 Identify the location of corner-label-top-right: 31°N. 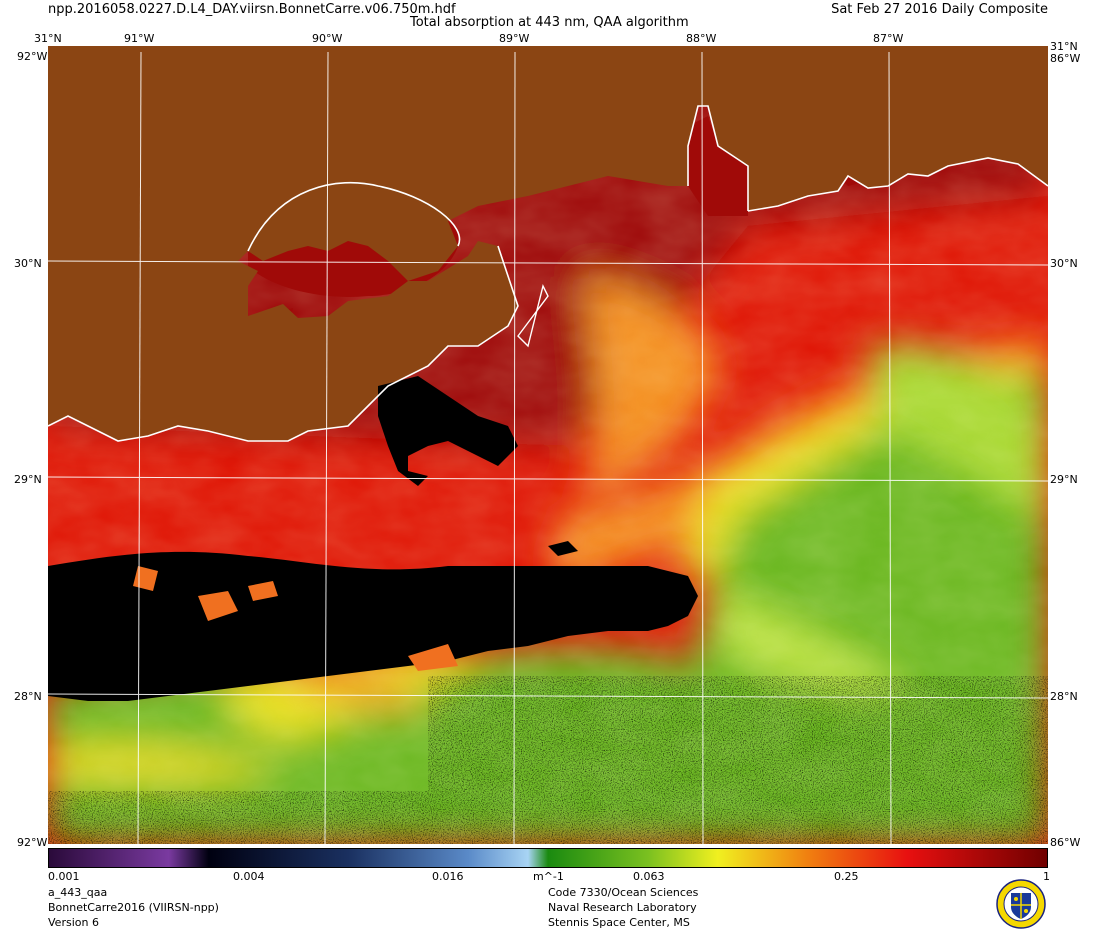
(1064, 46).